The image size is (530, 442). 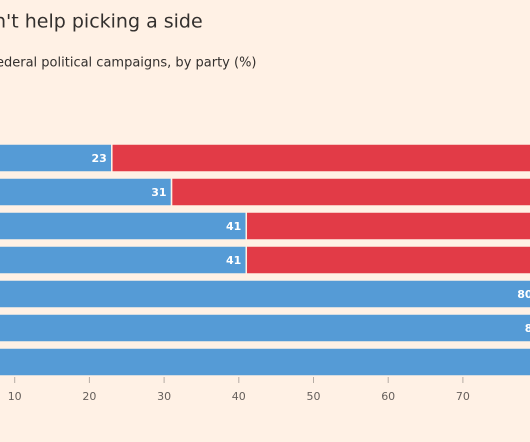 I want to click on x-tick-label: 50, so click(x=314, y=396).